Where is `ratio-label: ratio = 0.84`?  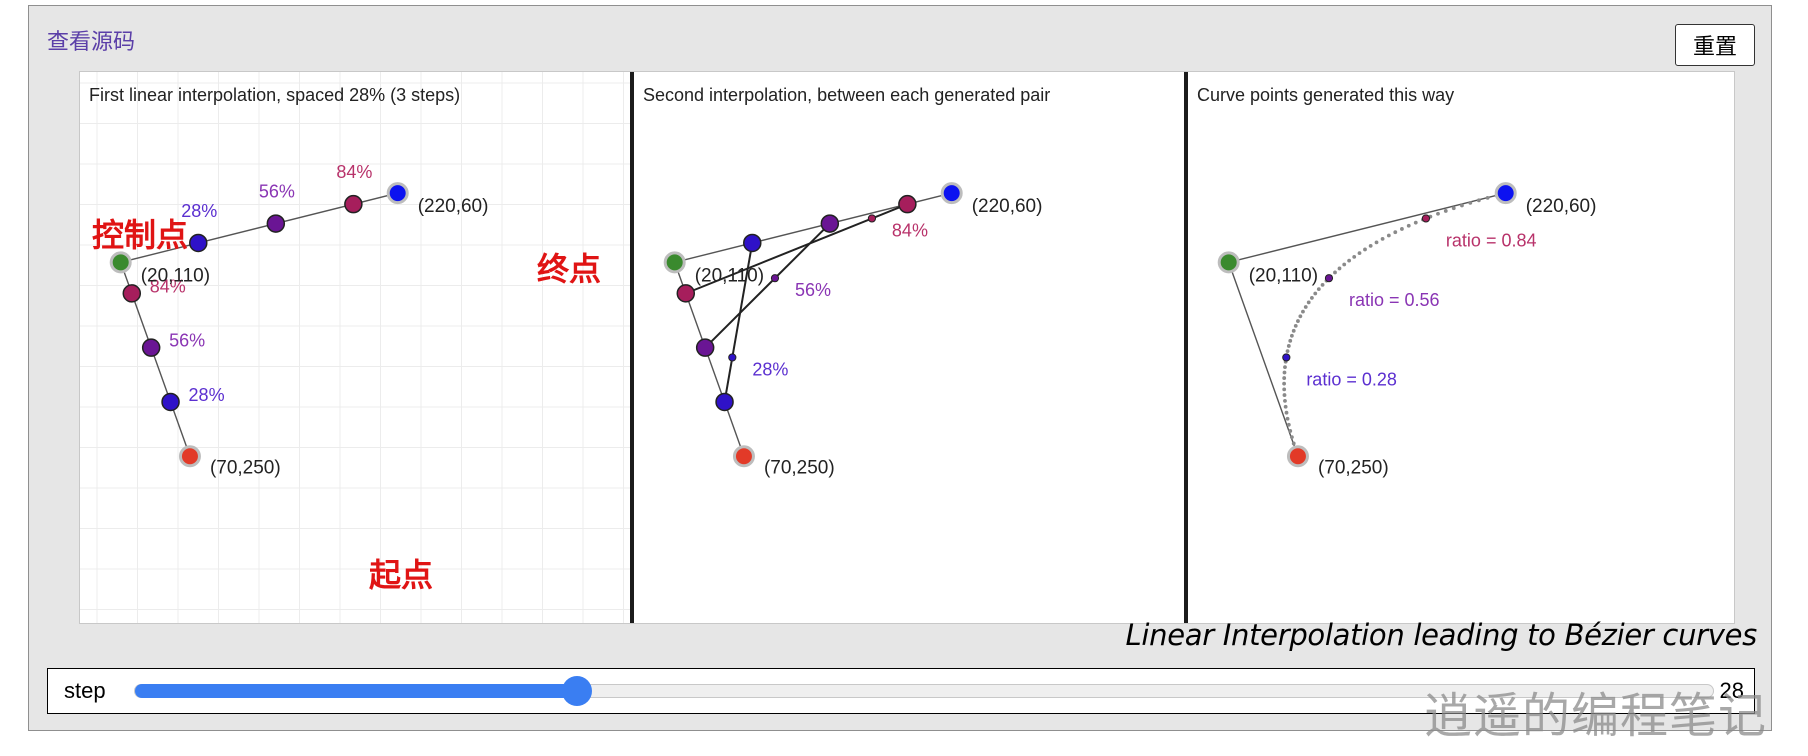 ratio-label: ratio = 0.84 is located at coordinates (1491, 240).